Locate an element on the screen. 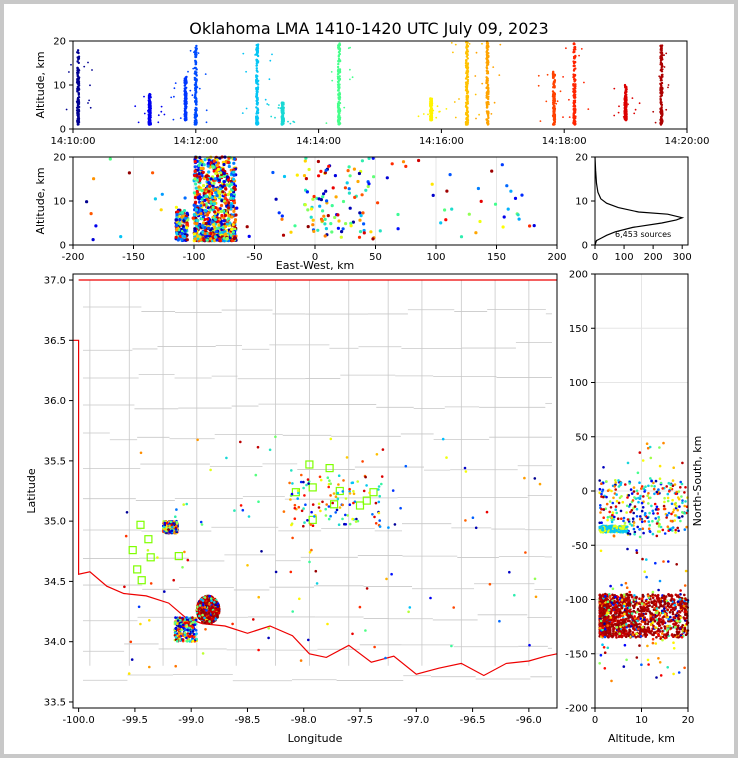  chart-title: Oklahoma LMA 1410-1420 UTC July 09, 2023 is located at coordinates (368, 28).